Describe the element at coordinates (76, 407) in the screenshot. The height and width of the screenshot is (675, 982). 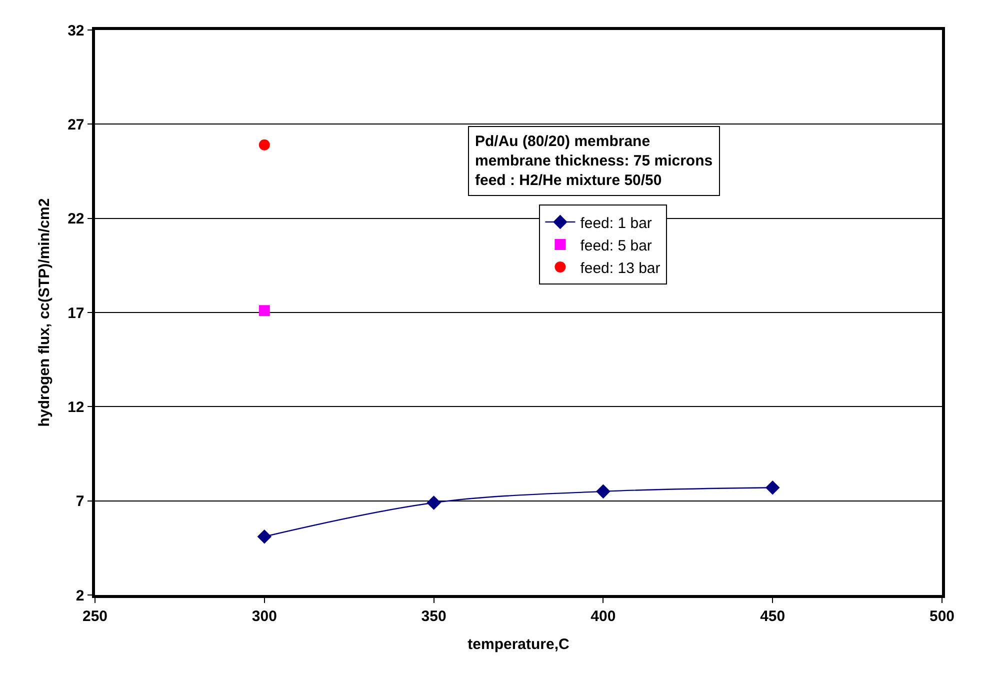
I see `y-tick-label: 12` at that location.